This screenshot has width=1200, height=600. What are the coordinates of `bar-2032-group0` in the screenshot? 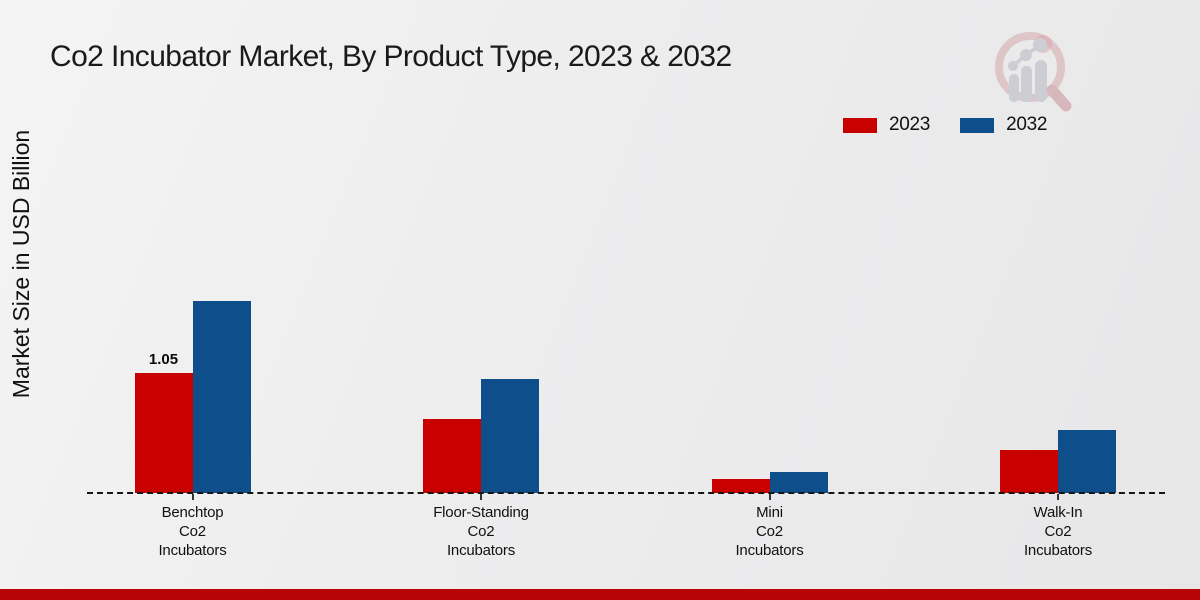 It's located at (221, 397).